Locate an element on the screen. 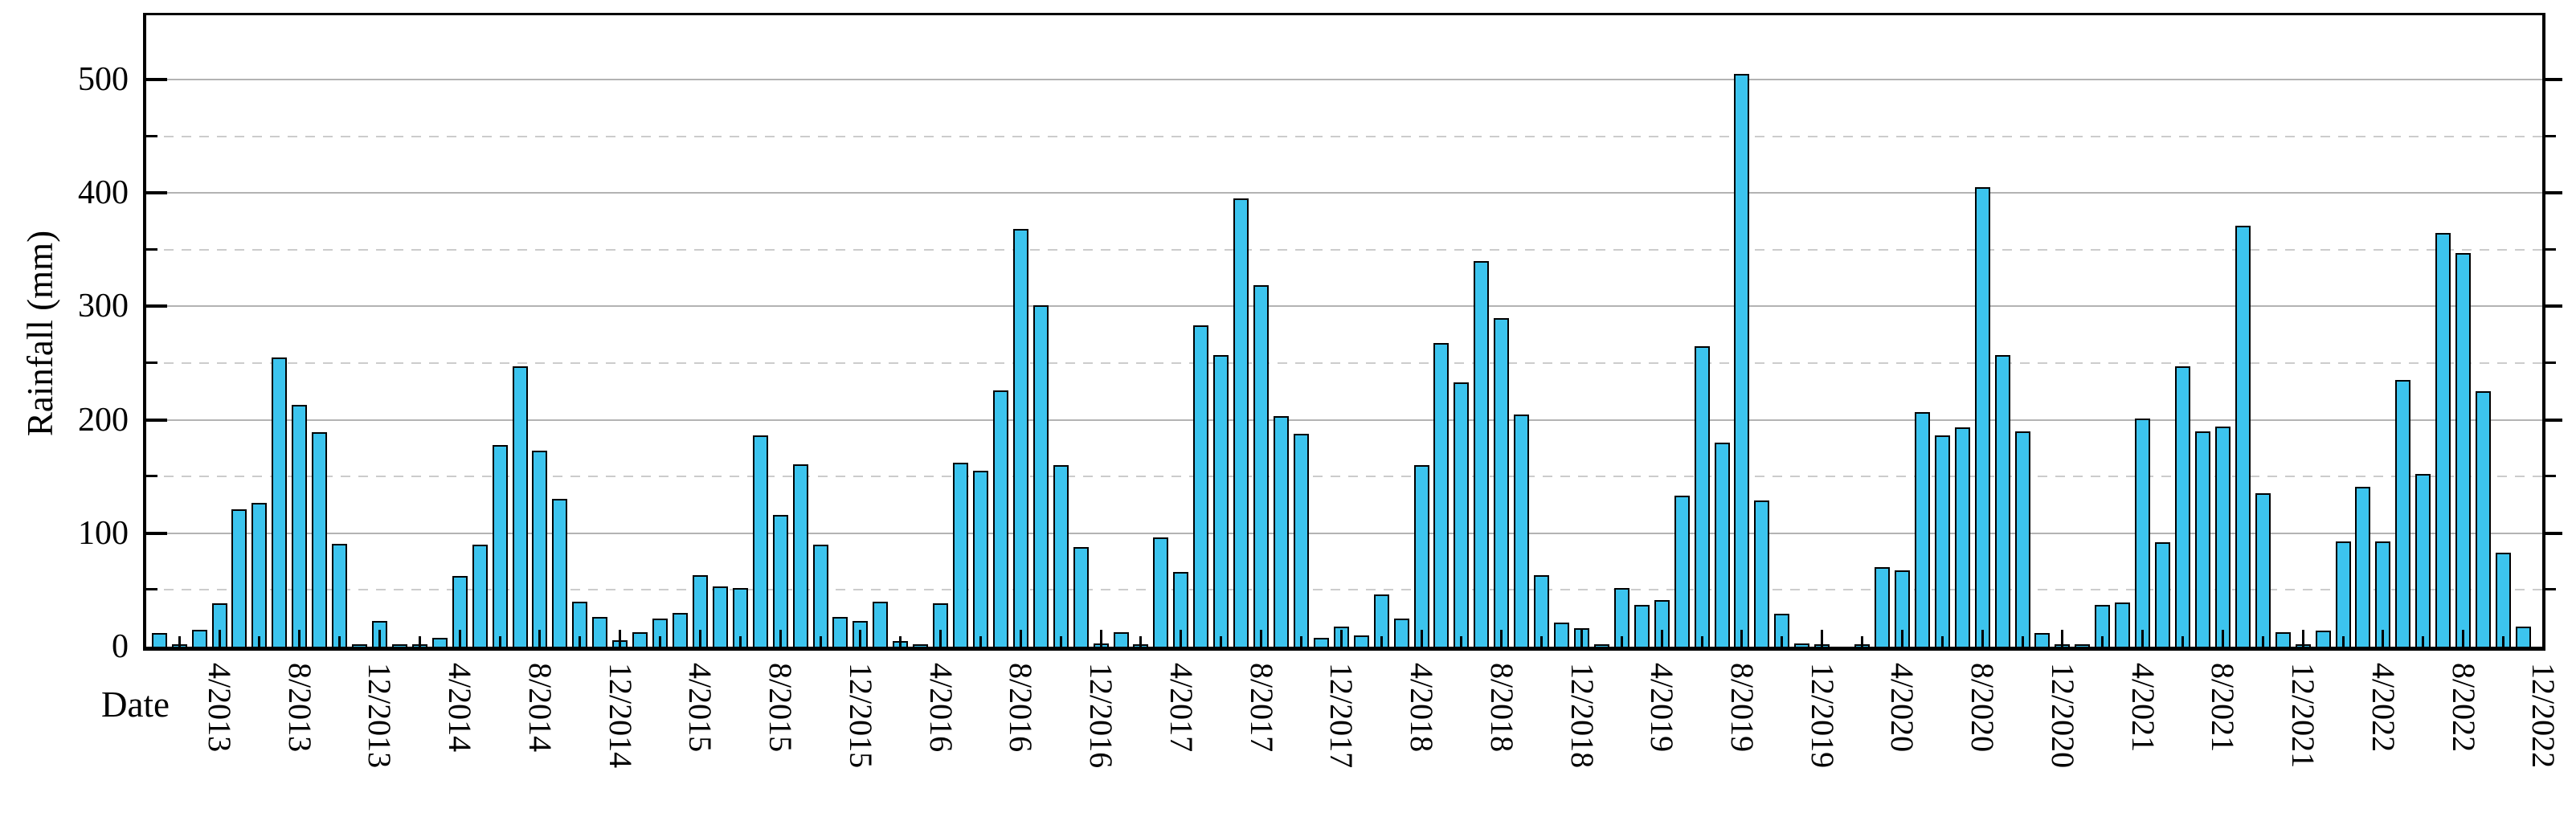 The width and height of the screenshot is (2576, 821). x-major-tick-12/2020 is located at coordinates (2062, 639).